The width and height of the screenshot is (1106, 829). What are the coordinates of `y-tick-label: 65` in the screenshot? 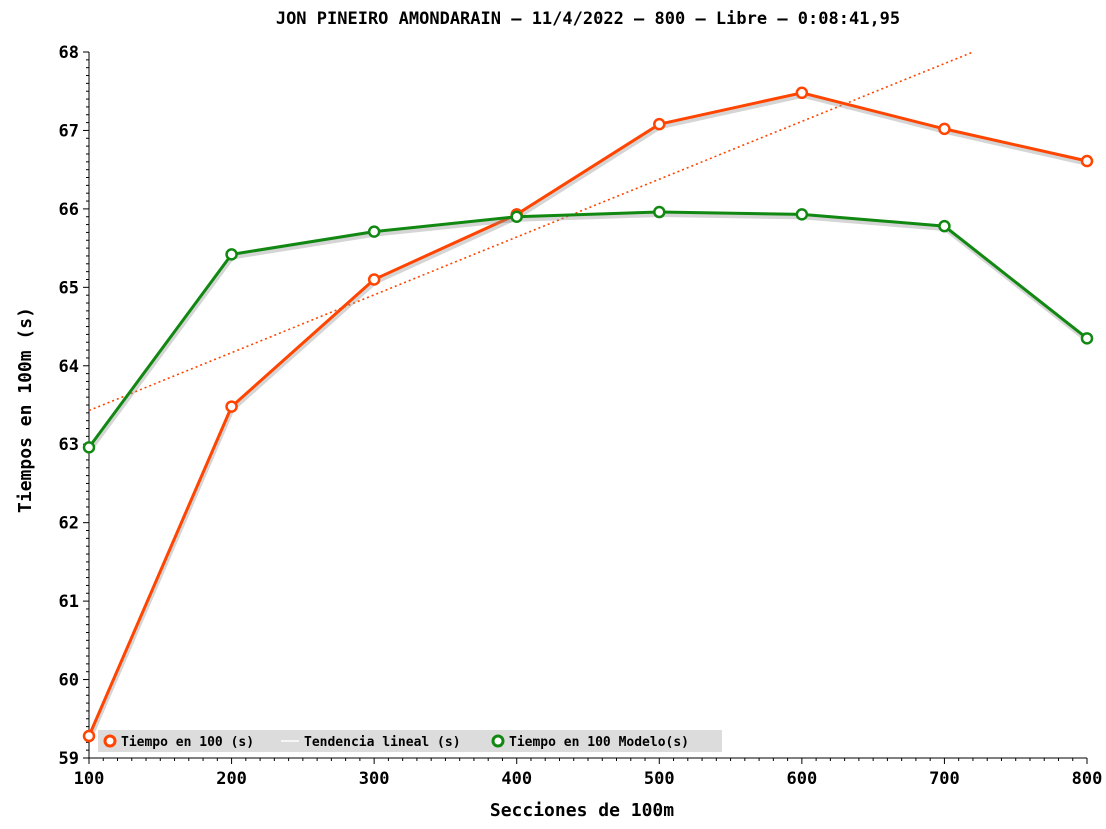 It's located at (69, 288).